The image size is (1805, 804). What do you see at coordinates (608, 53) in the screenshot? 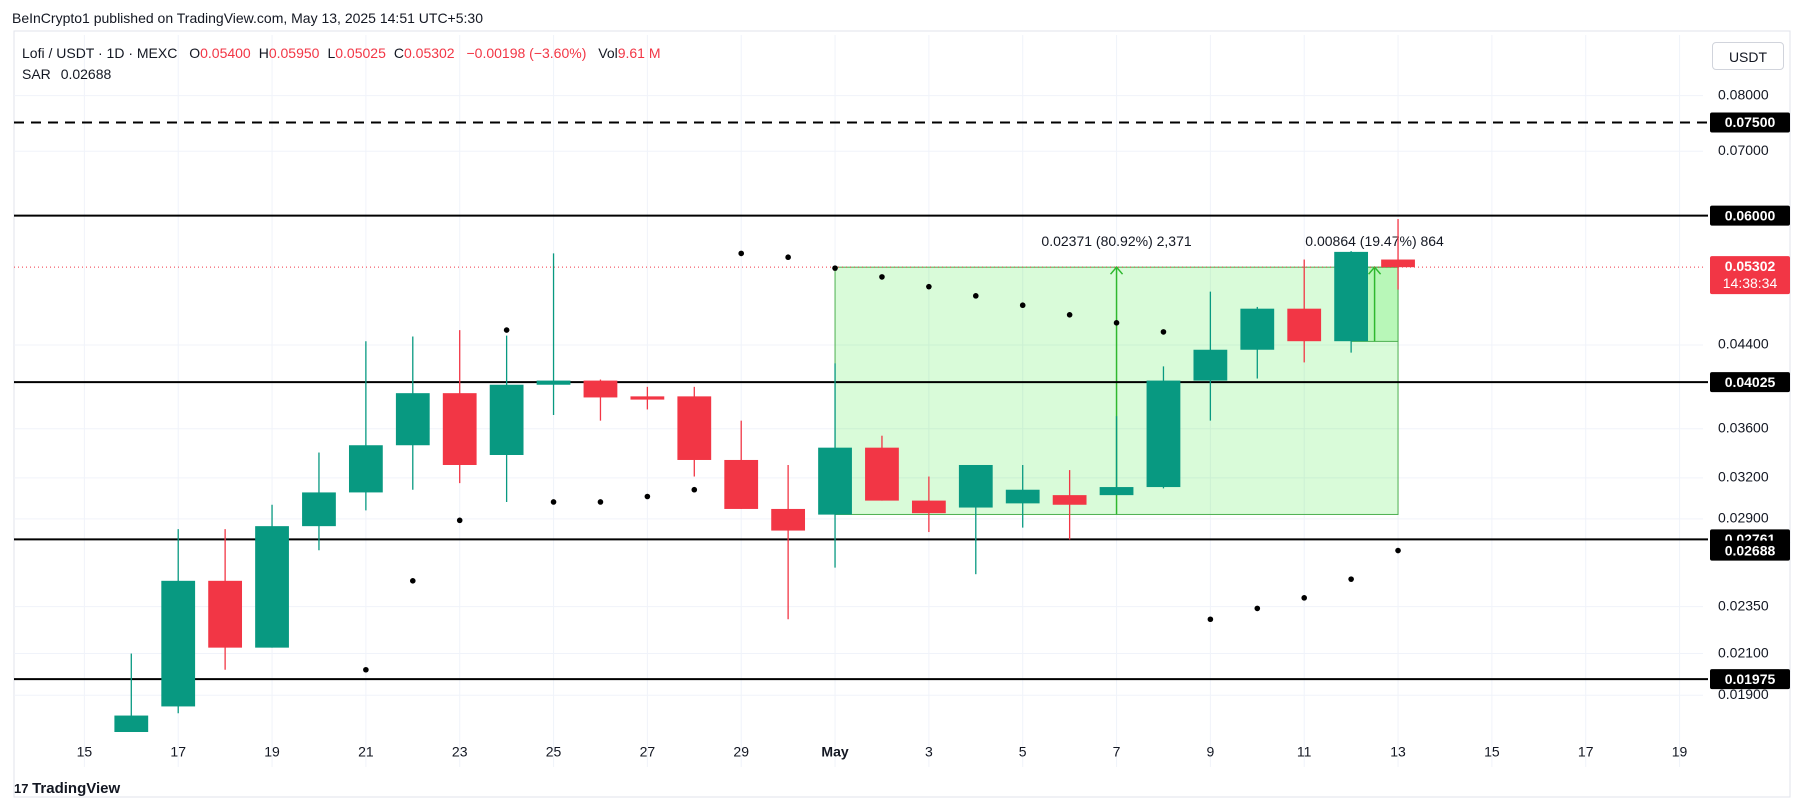
I see `volume-key: Vol` at bounding box center [608, 53].